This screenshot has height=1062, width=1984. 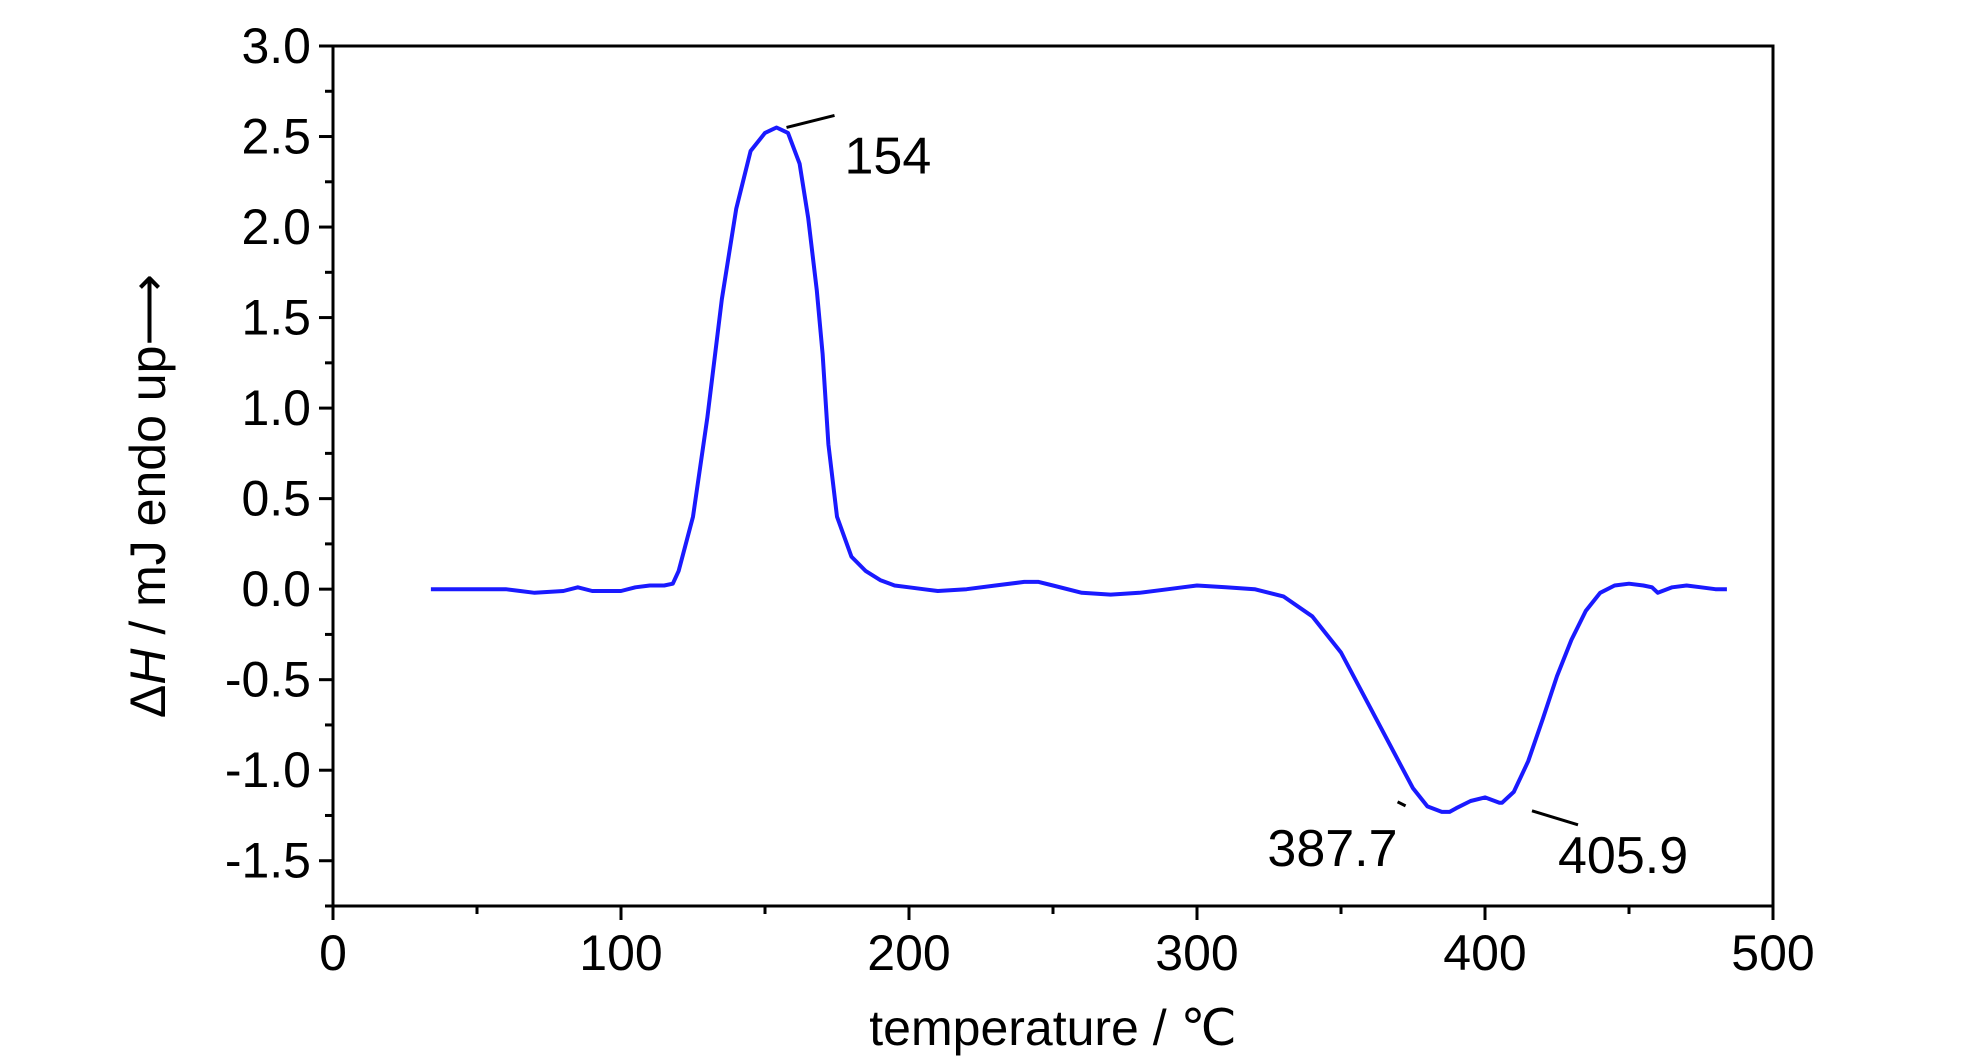 I want to click on x-axis-ticks: 0 100 200 300 400 500, so click(x=1067, y=943).